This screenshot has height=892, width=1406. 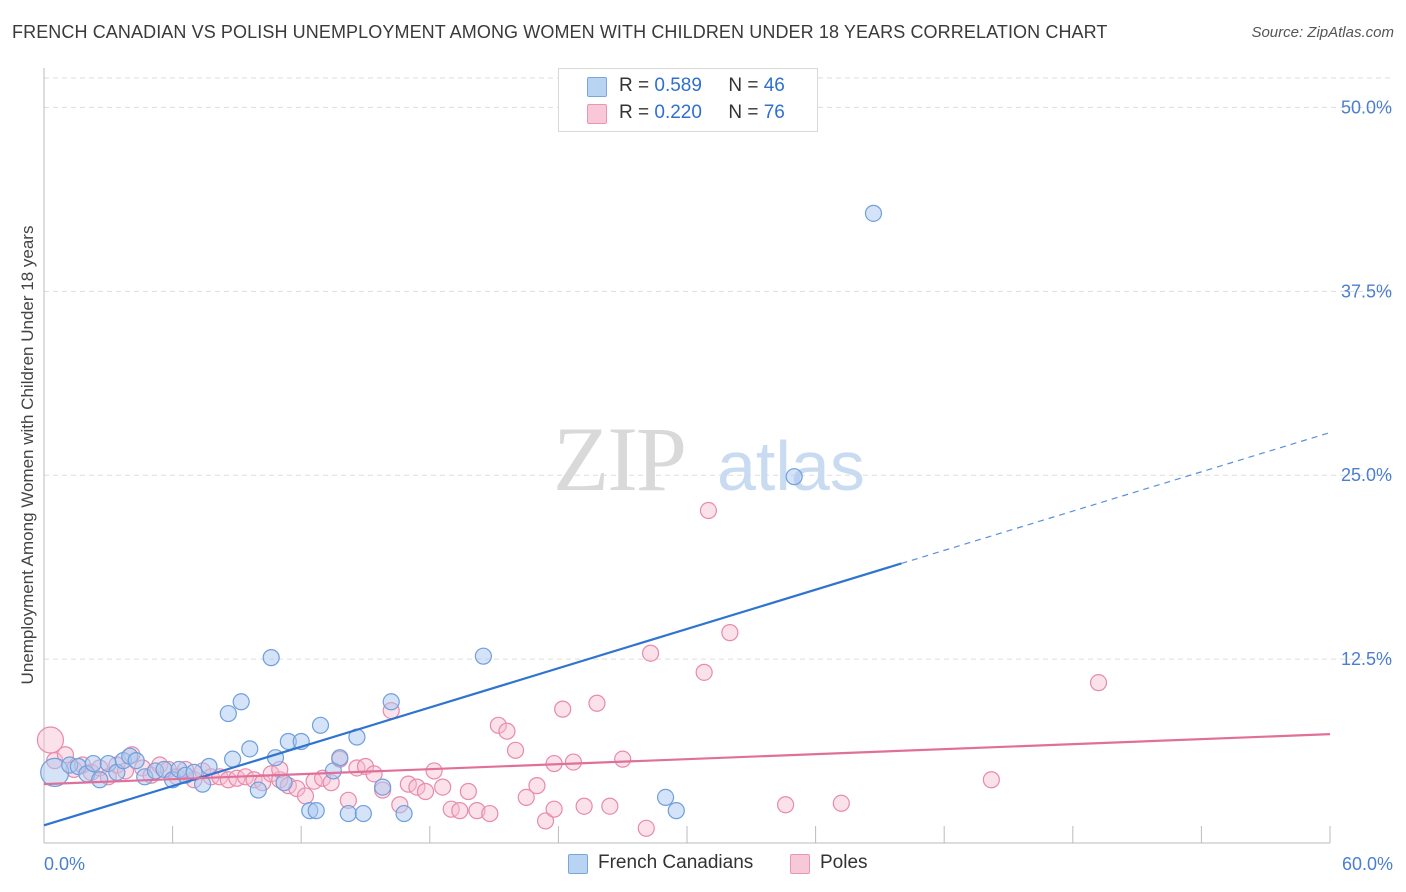 I want to click on french-n-value: 46, so click(x=774, y=85).